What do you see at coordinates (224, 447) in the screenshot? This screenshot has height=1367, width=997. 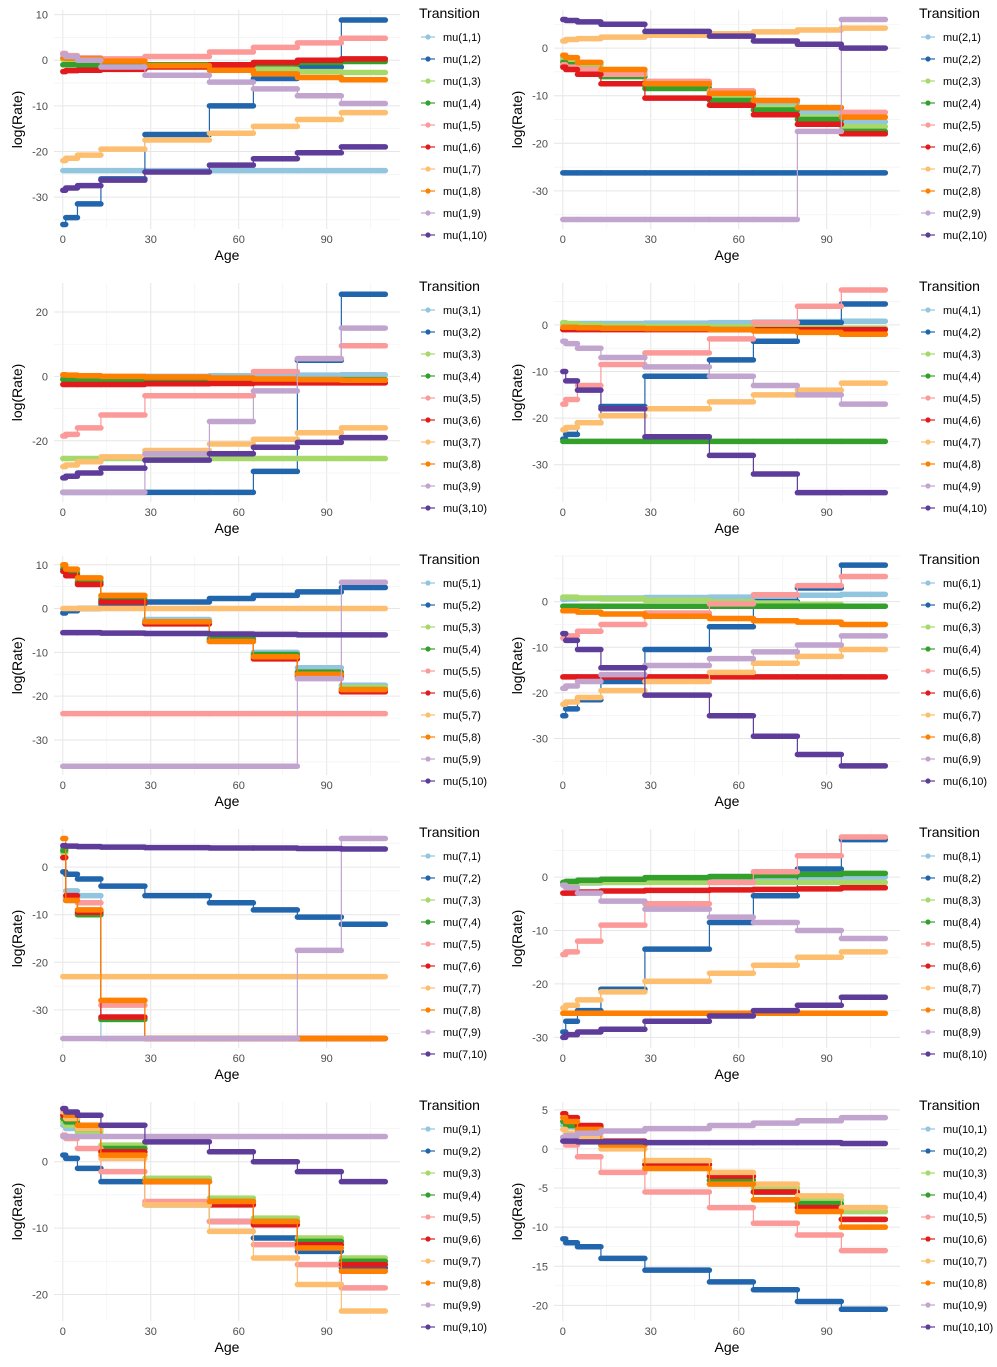 I see `series-mu(3,7)` at bounding box center [224, 447].